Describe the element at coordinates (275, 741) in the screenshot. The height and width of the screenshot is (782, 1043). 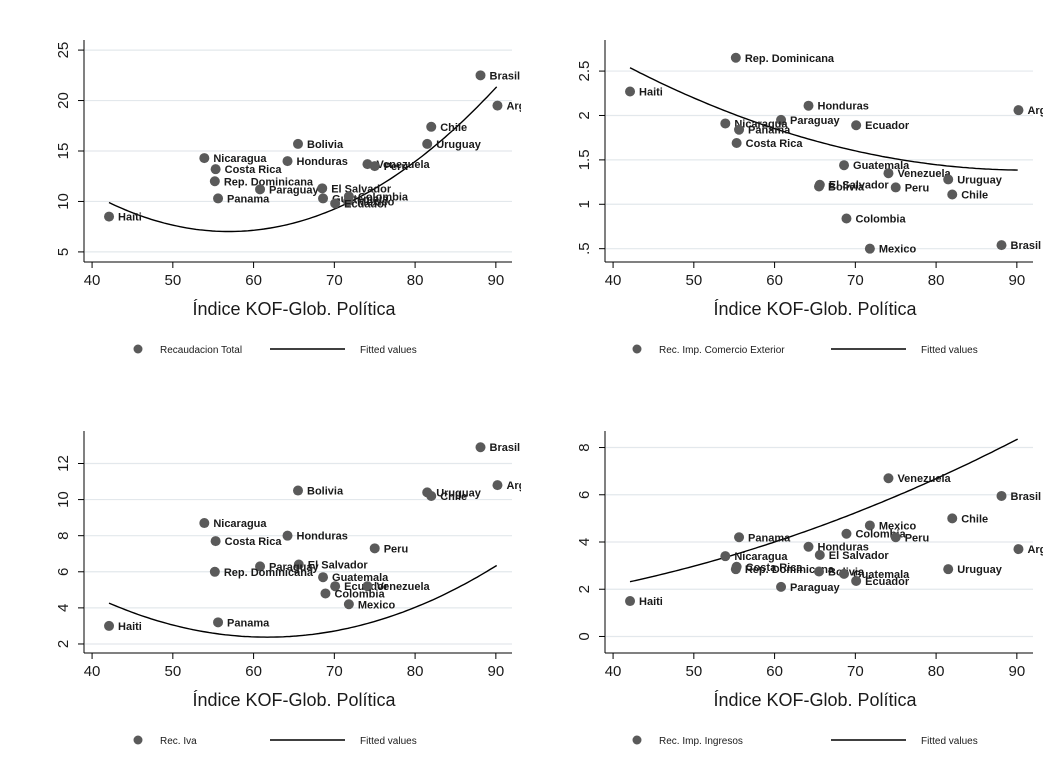
I see `legend: Rec. Iva Fitted values` at that location.